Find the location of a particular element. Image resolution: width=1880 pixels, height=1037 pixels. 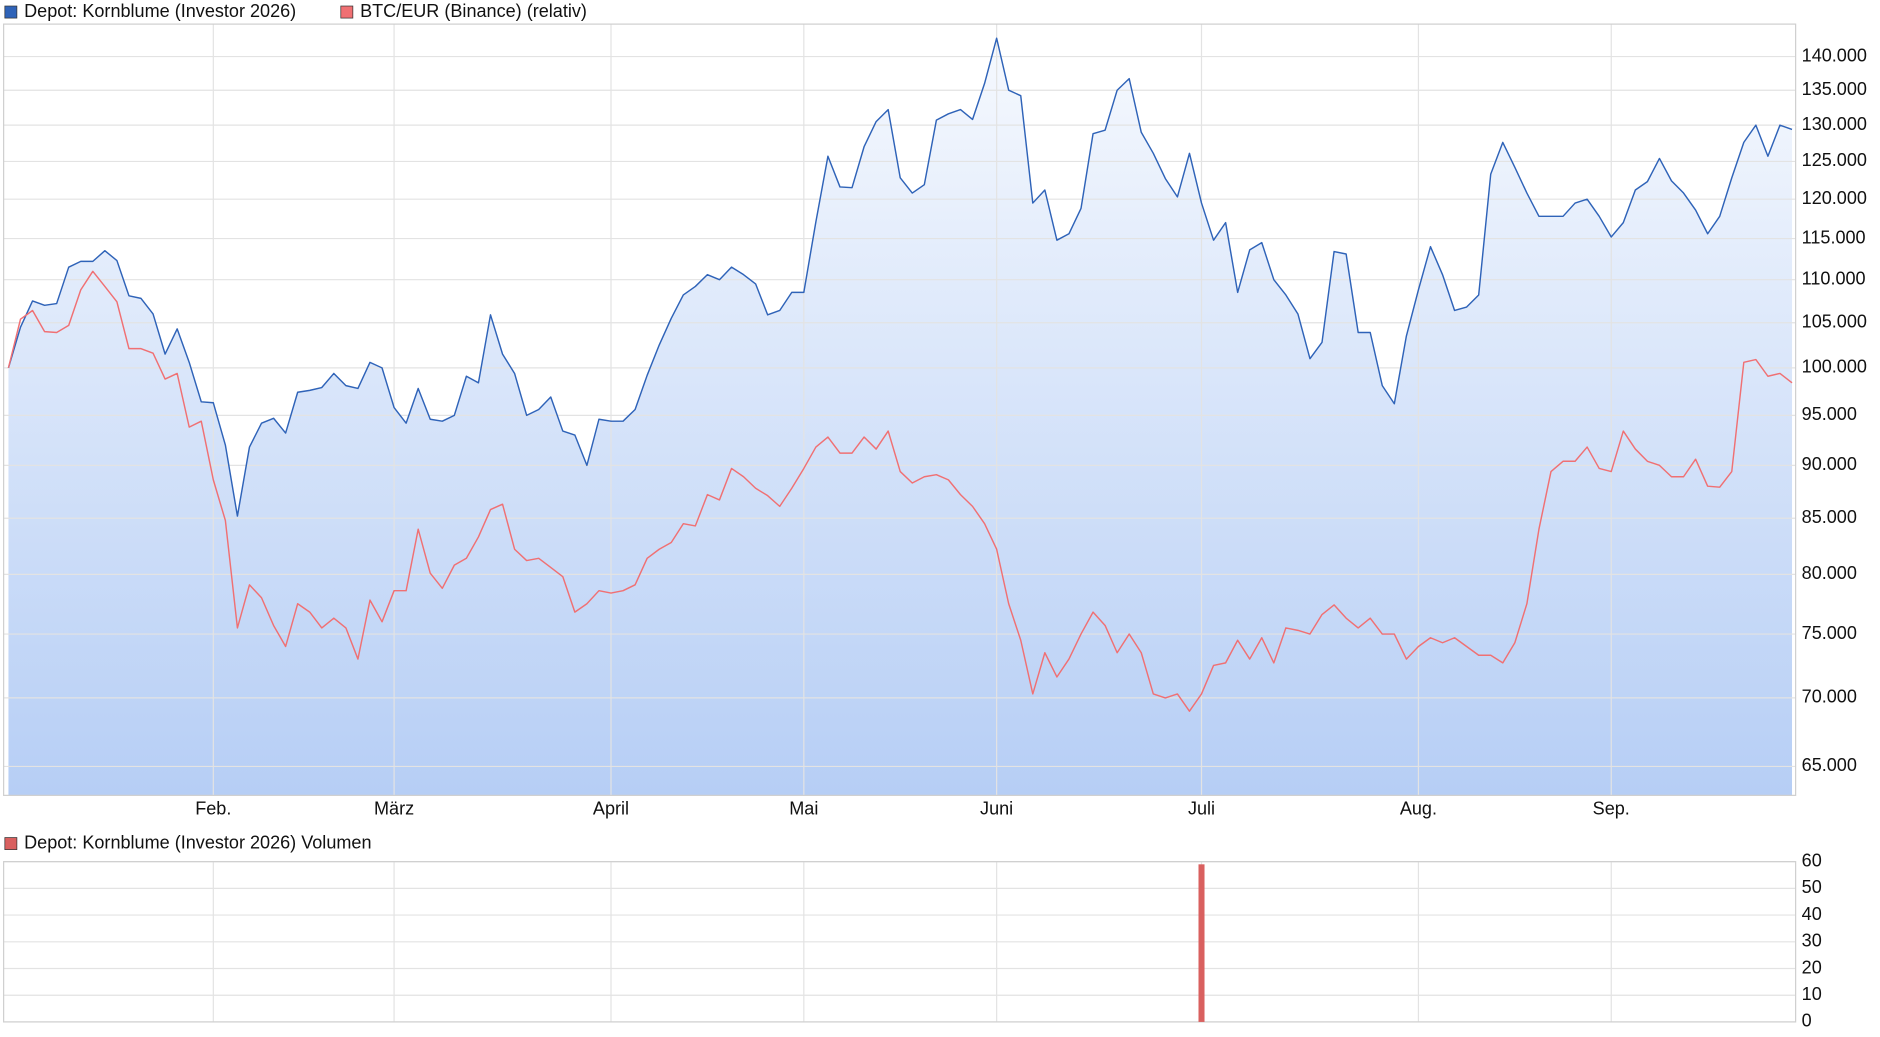

y-tick-label: 30 is located at coordinates (1812, 941).